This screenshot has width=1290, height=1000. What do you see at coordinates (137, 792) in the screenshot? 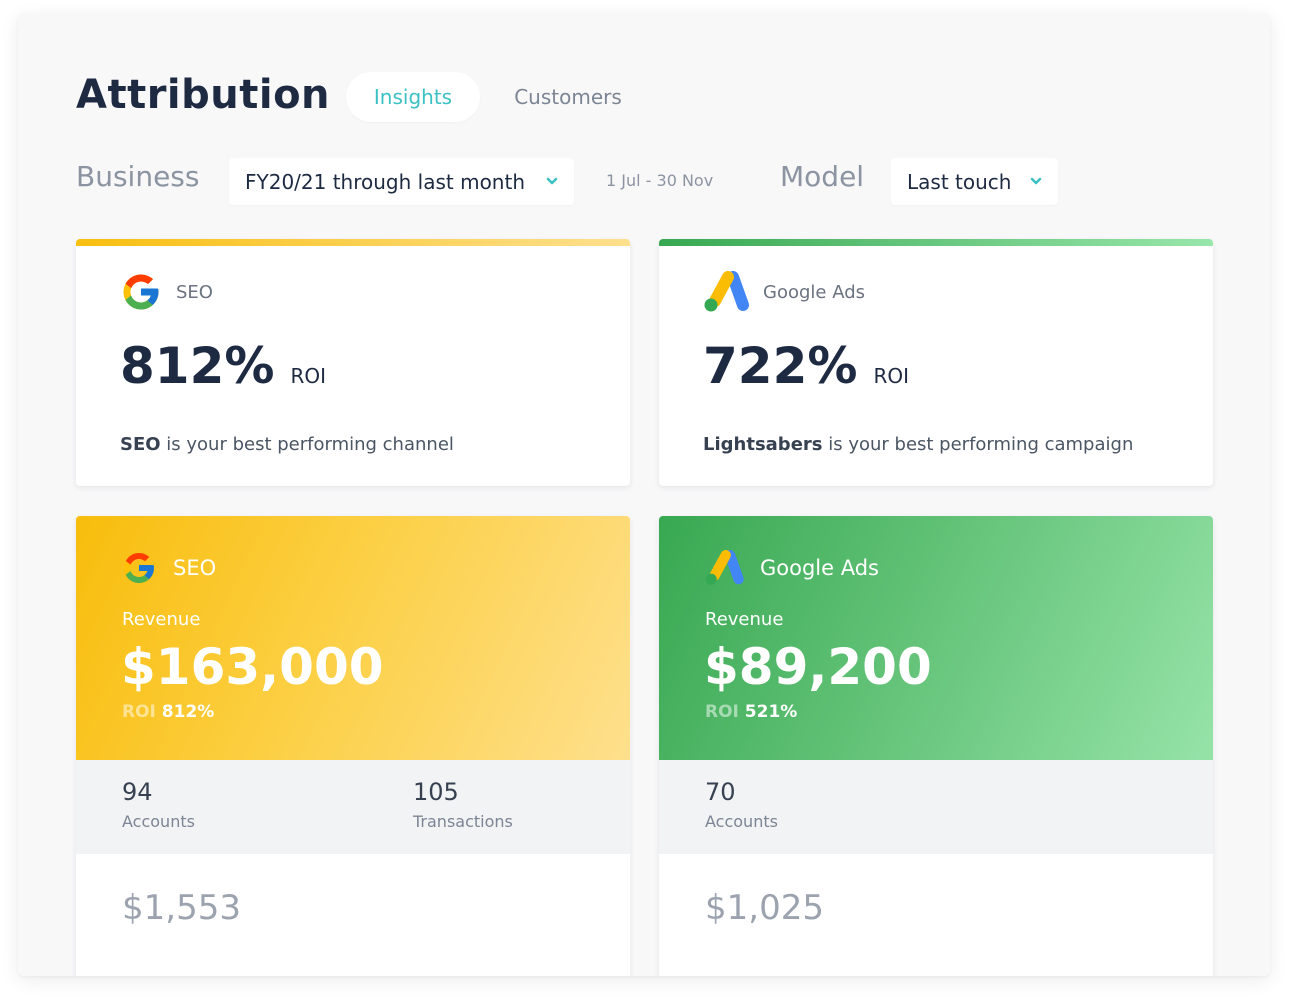
I see `stat-value: 94` at bounding box center [137, 792].